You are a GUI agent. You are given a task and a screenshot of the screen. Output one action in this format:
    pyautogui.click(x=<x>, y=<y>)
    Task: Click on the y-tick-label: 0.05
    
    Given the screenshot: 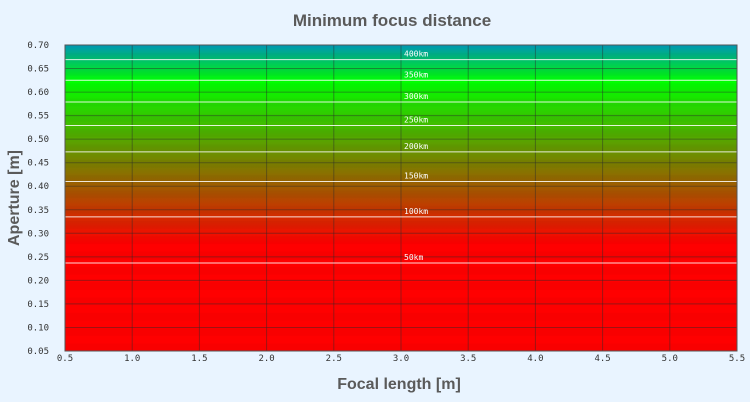 What is the action you would take?
    pyautogui.click(x=38, y=352)
    